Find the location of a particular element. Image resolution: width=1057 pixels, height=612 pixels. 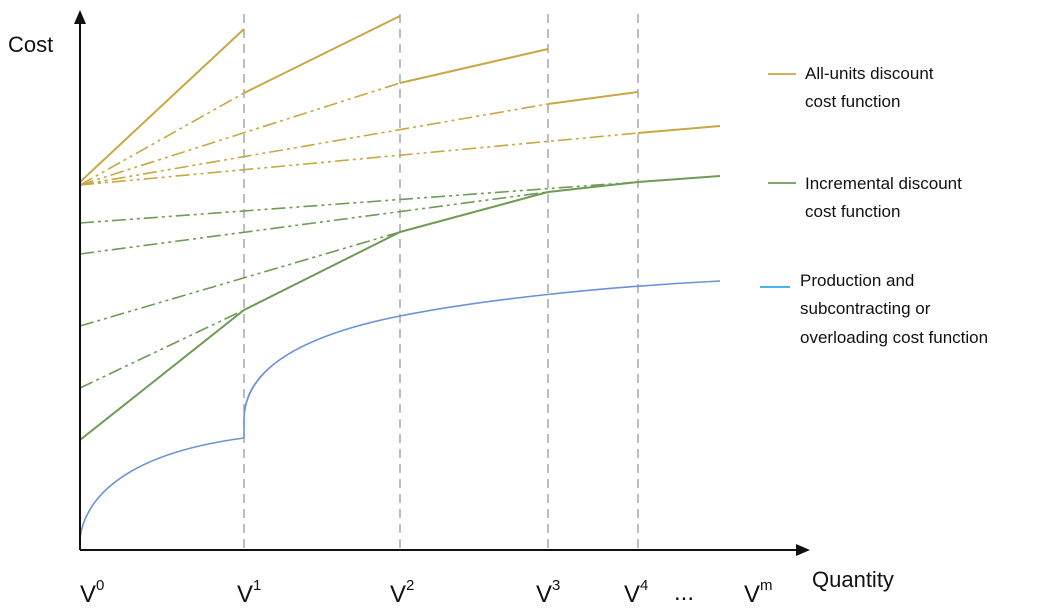

tick-label-v3: V3 is located at coordinates (548, 592).